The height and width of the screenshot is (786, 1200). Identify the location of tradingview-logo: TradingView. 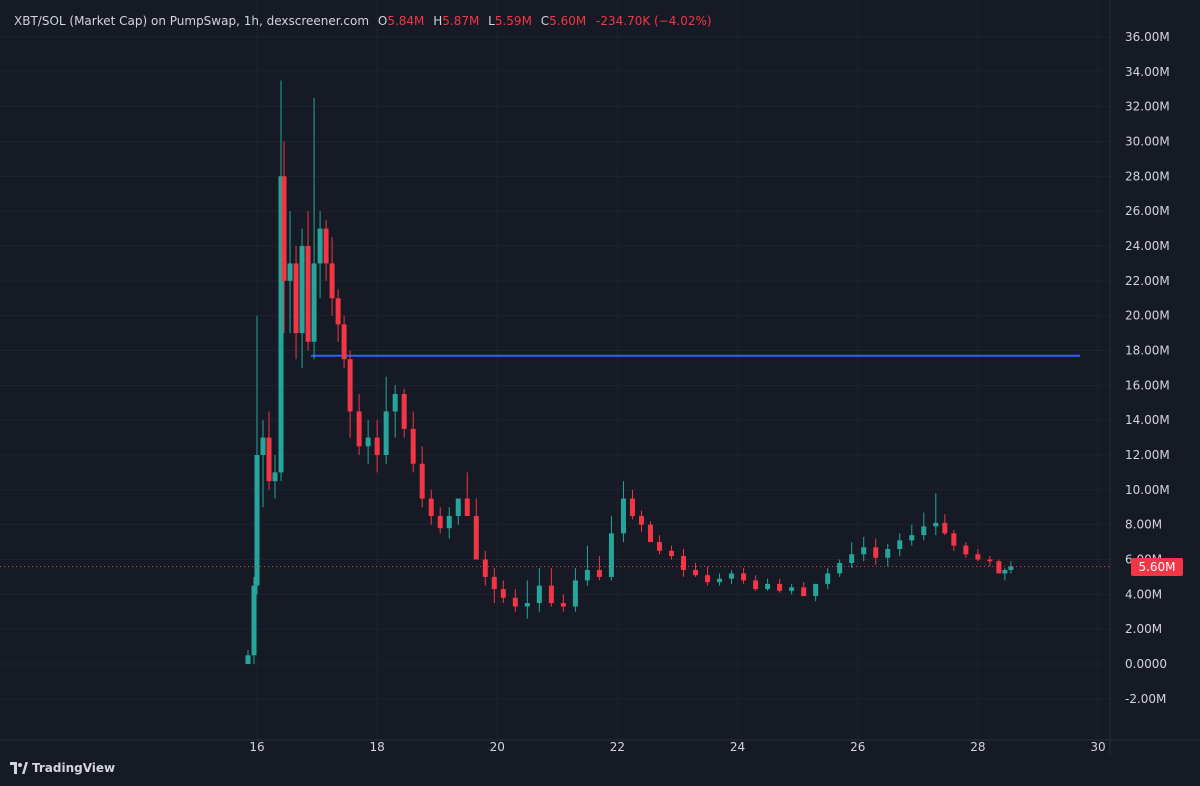
(62, 768).